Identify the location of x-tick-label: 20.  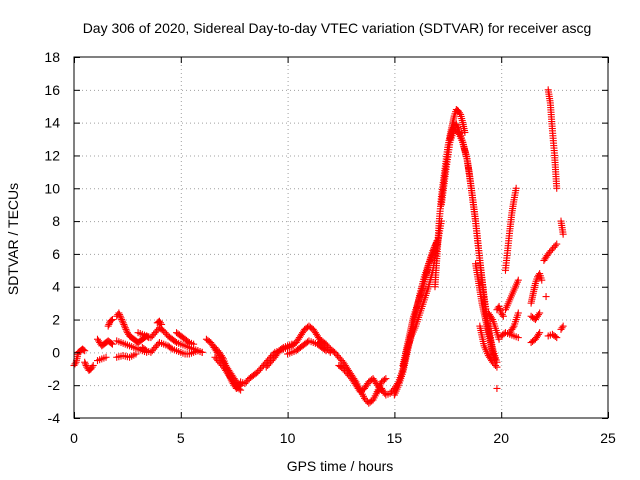
(501, 438).